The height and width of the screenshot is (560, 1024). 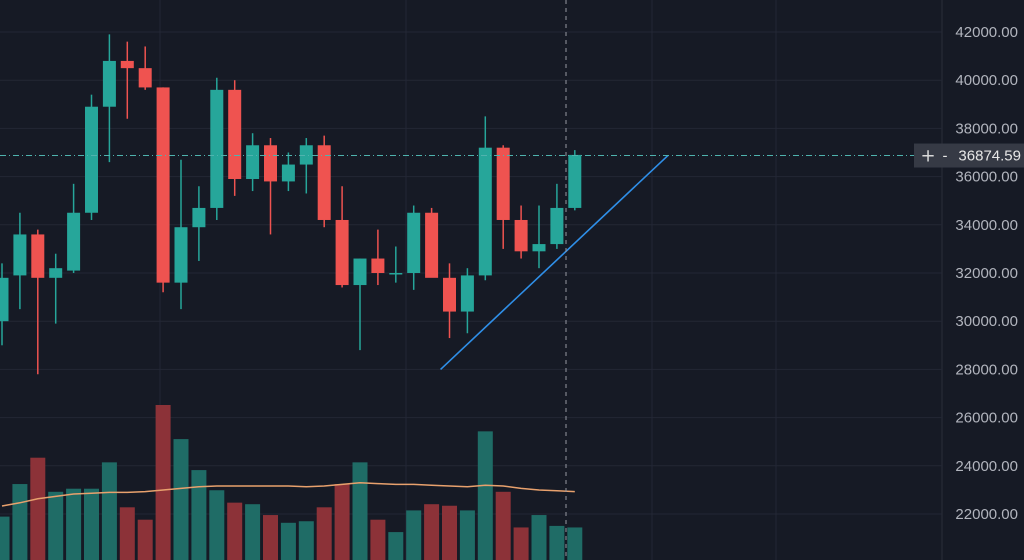 What do you see at coordinates (986, 32) in the screenshot?
I see `price-tick-label: 42000.00` at bounding box center [986, 32].